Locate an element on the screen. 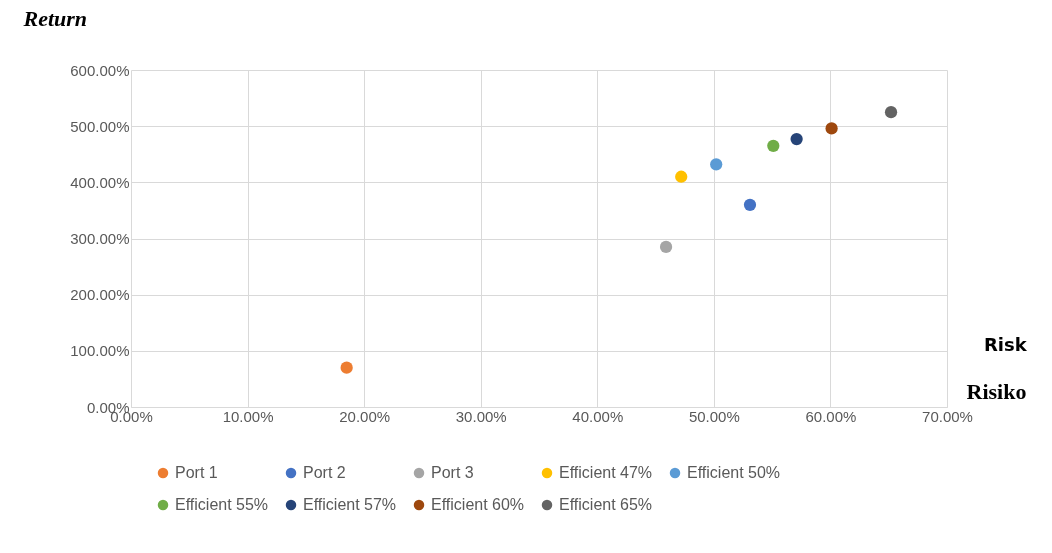 This screenshot has height=553, width=1052. y-tick-label: 300.00% is located at coordinates (100, 238).